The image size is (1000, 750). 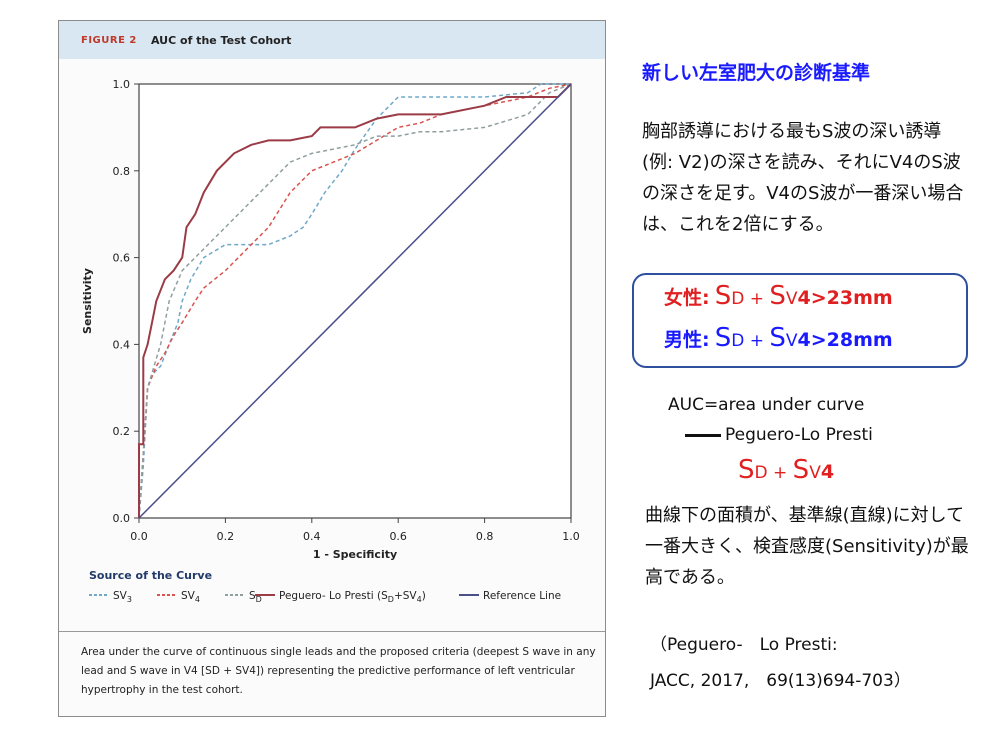 What do you see at coordinates (799, 435) in the screenshot?
I see `pl-legend-label: Peguero-Lo Presti` at bounding box center [799, 435].